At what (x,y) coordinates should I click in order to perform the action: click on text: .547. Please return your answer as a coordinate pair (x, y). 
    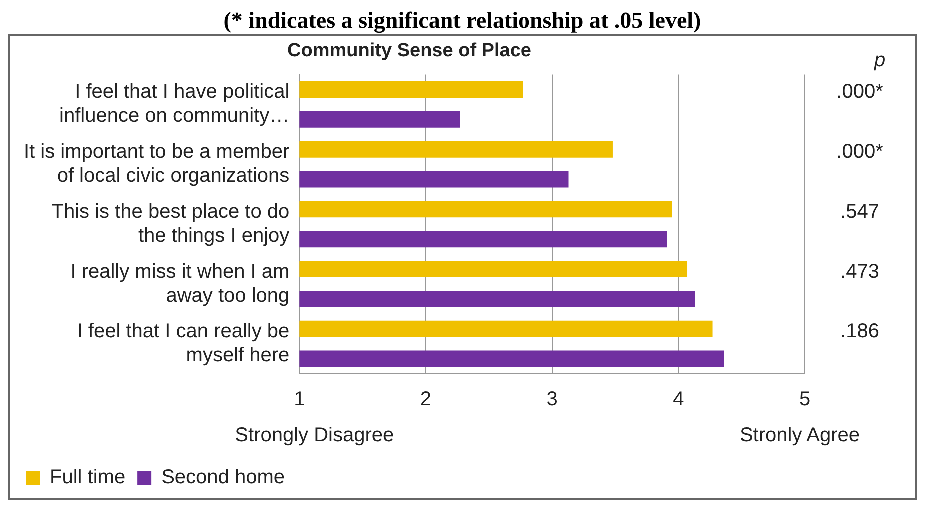
    Looking at the image, I should click on (860, 211).